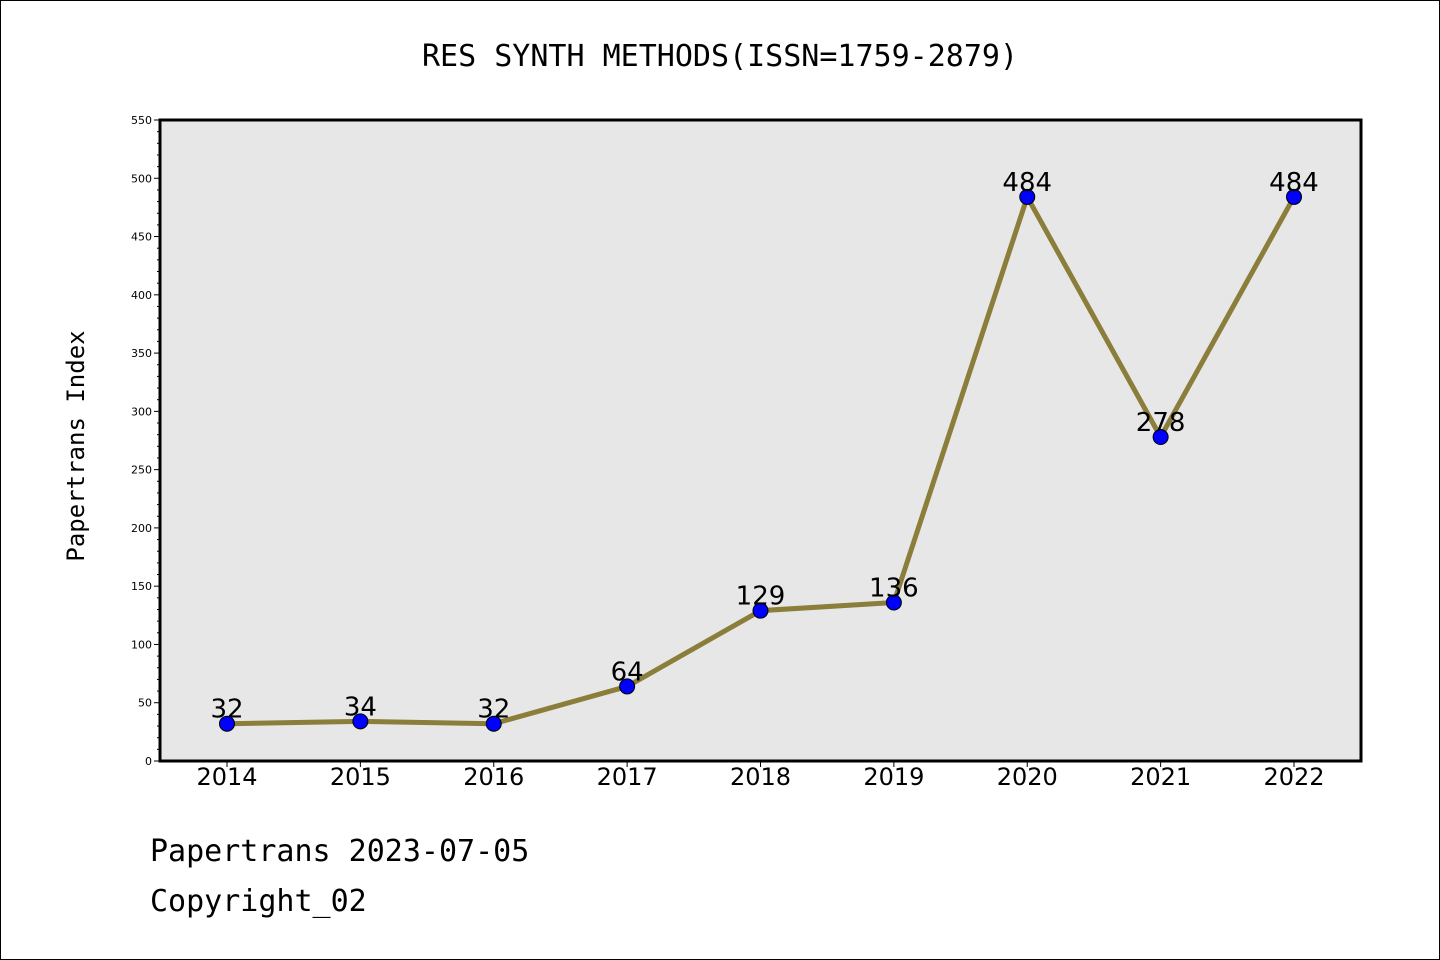 Image resolution: width=1440 pixels, height=960 pixels. I want to click on x-tick-label: 2021, so click(1160, 777).